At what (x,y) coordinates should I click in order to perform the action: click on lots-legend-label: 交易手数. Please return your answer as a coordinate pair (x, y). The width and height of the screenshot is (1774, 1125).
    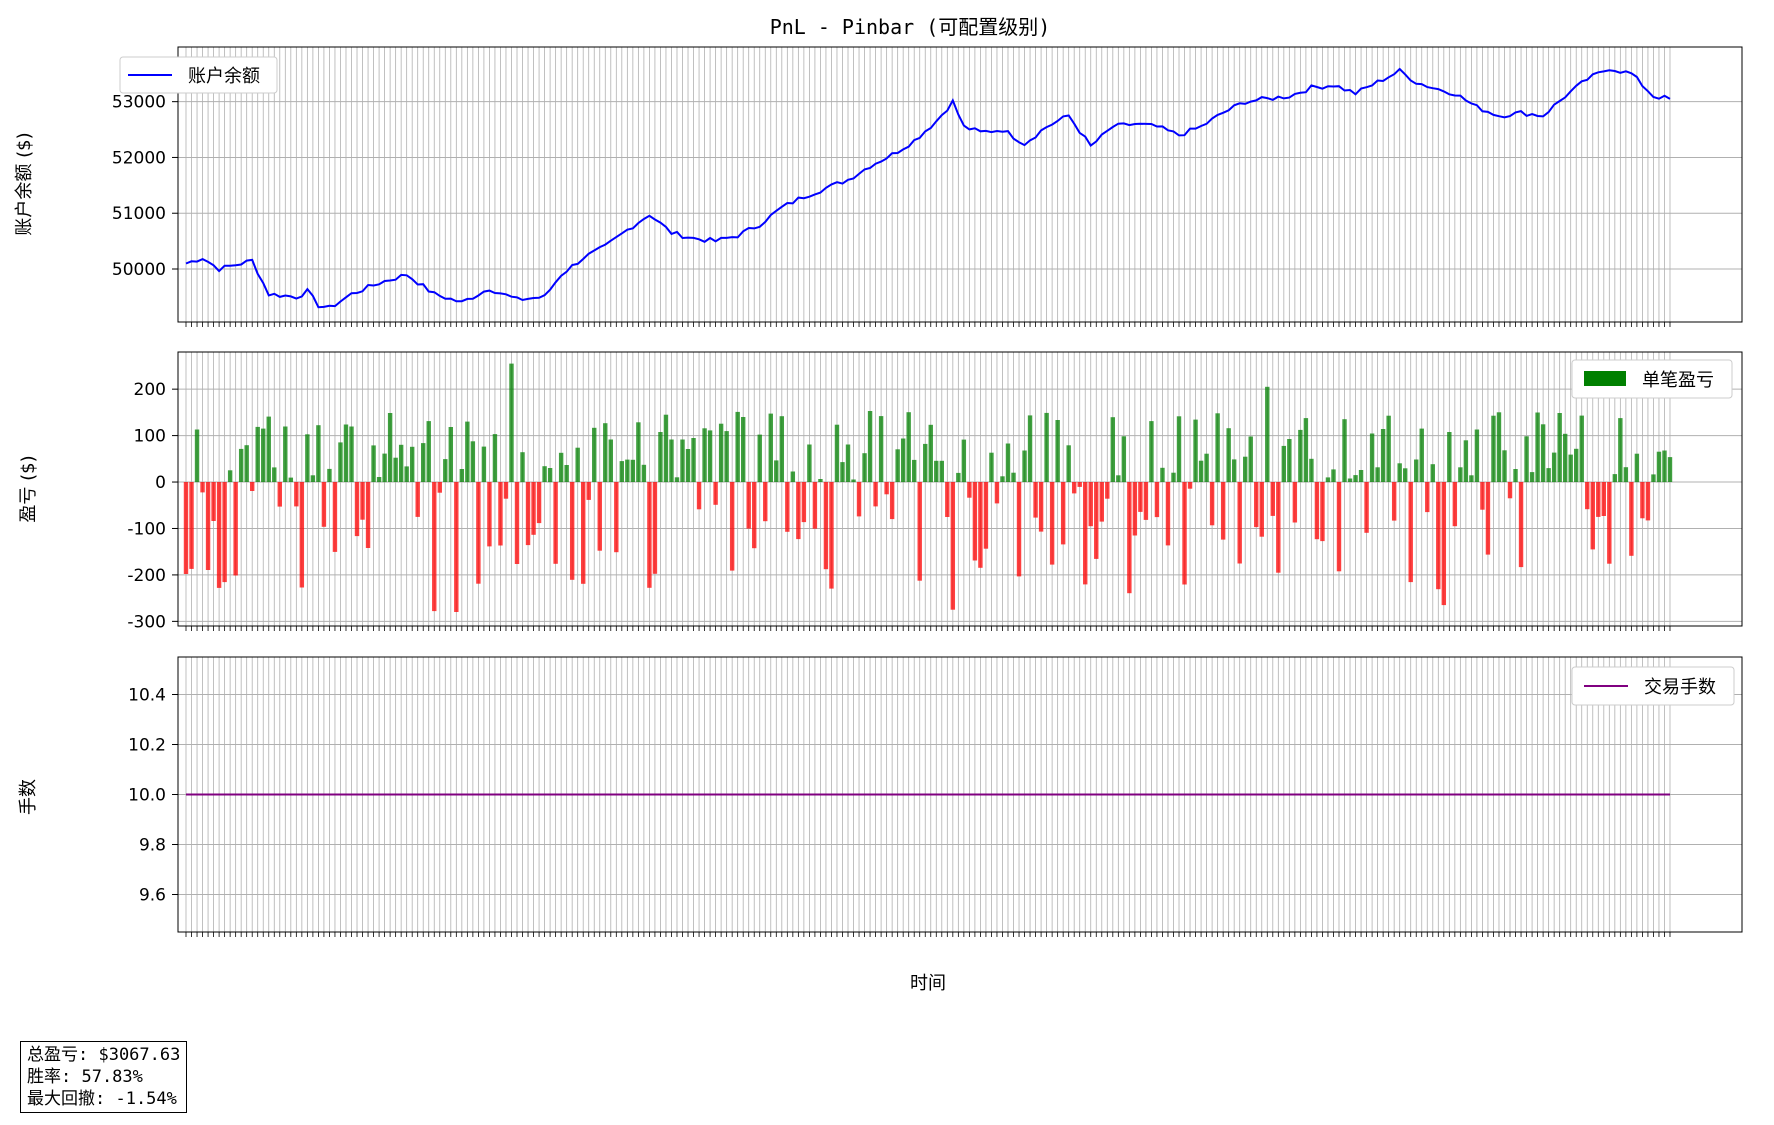
    Looking at the image, I should click on (1680, 687).